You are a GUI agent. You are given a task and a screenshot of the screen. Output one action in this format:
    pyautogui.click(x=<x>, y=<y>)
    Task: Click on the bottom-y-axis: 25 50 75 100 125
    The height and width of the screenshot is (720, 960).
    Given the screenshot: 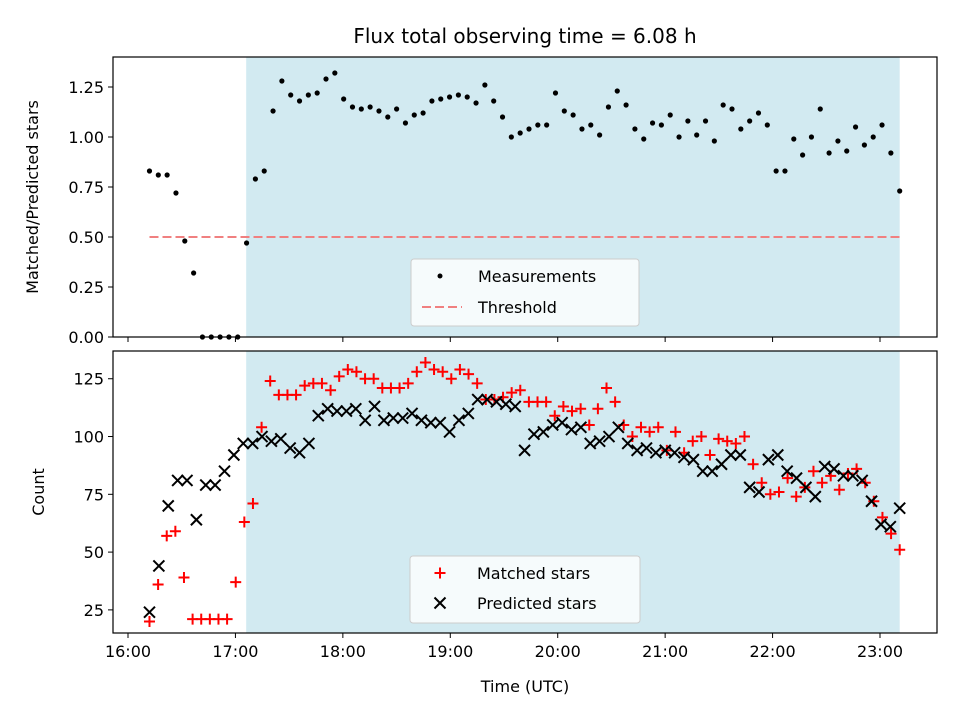 What is the action you would take?
    pyautogui.click(x=93, y=495)
    